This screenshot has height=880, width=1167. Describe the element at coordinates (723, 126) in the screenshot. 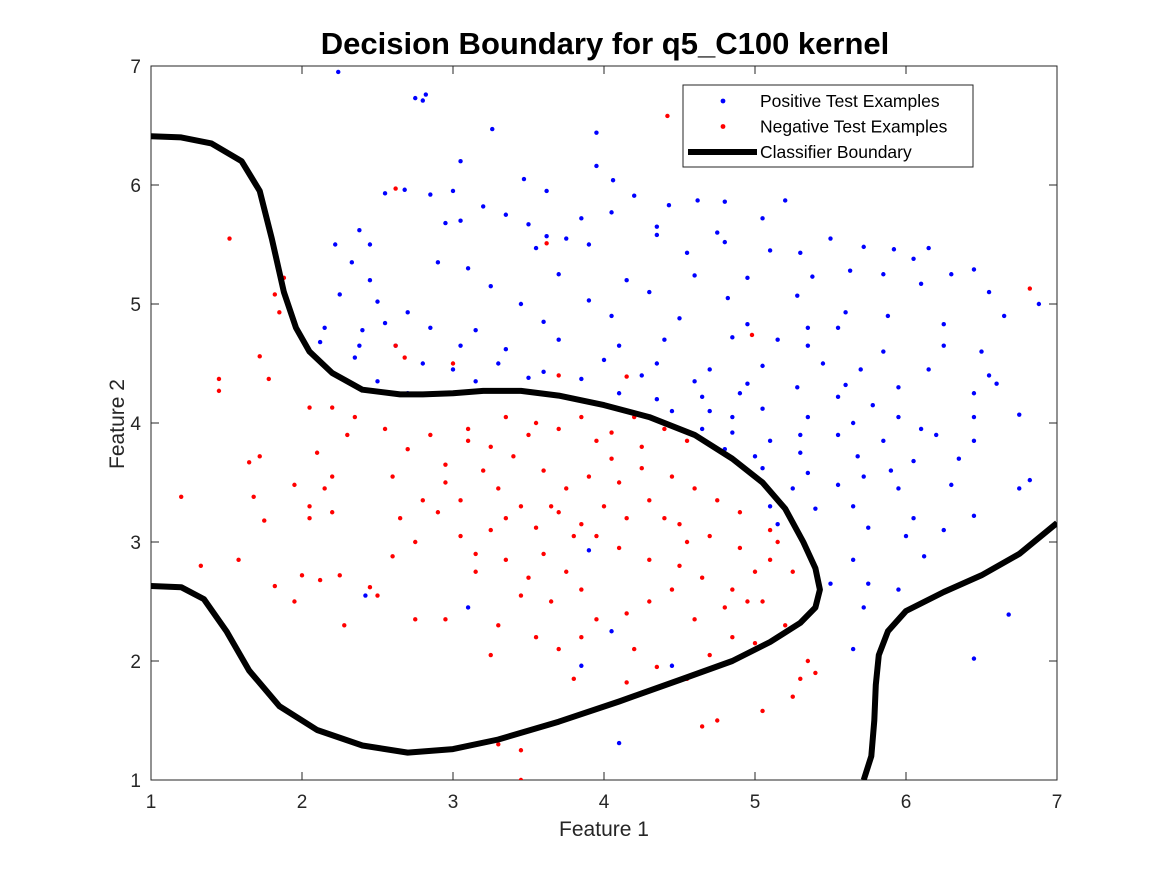

I see `legend-marker` at that location.